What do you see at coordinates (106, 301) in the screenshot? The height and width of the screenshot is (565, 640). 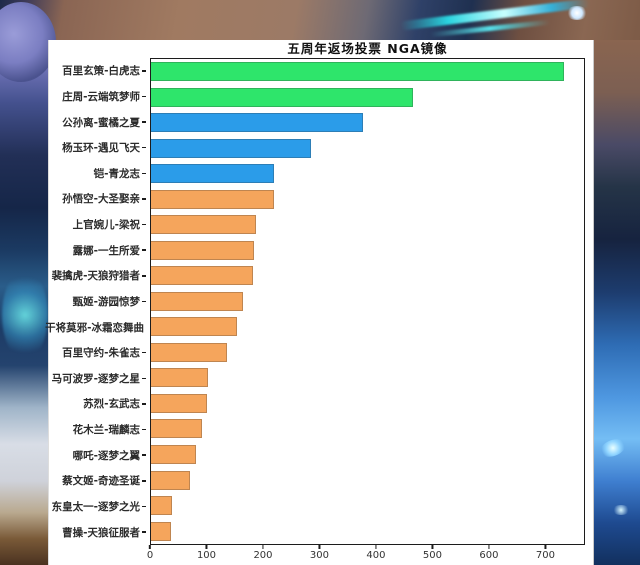 I see `category-label-text: 甄姬-游园惊梦` at bounding box center [106, 301].